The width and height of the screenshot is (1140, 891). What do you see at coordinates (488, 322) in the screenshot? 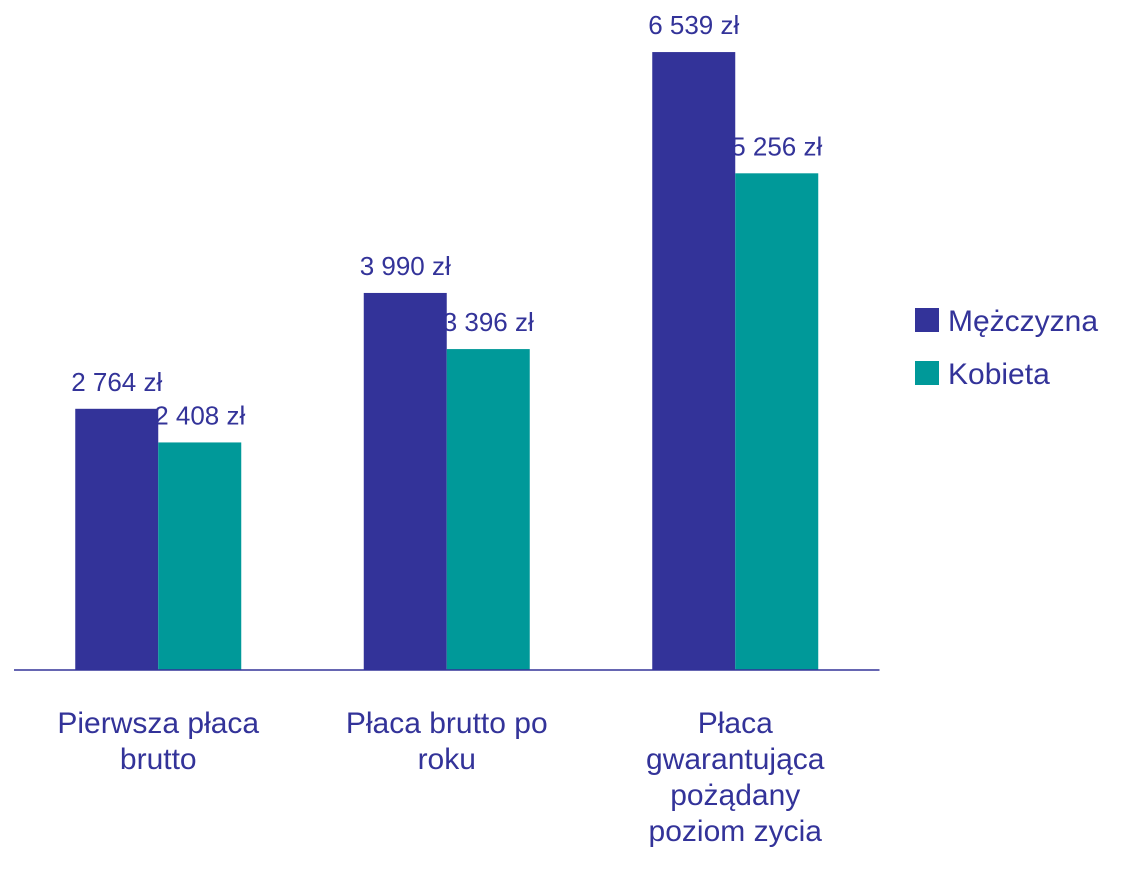
I see `data-label: 3 396 zł` at bounding box center [488, 322].